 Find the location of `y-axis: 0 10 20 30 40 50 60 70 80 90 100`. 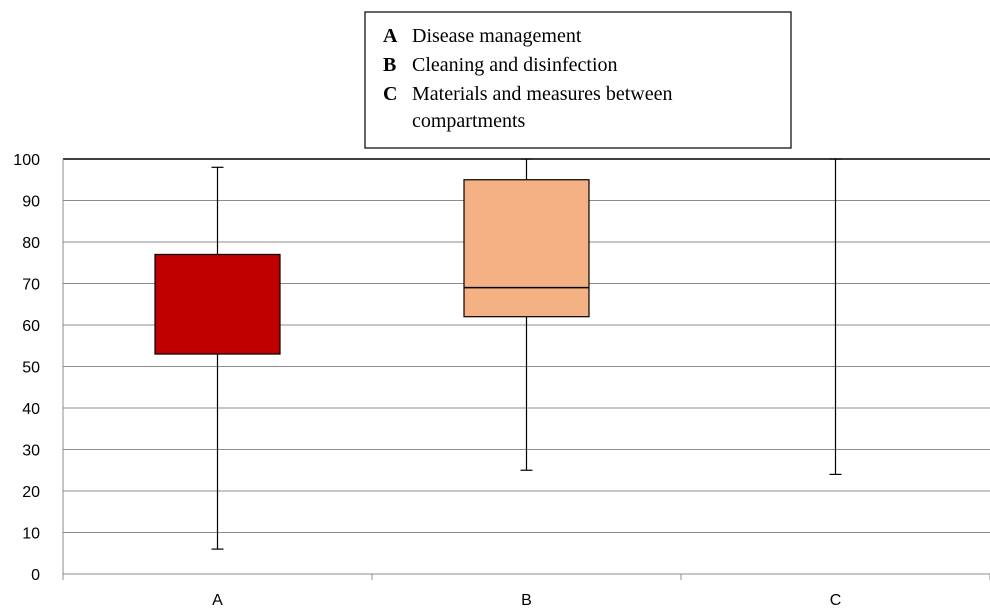

y-axis: 0 10 20 30 40 50 60 70 80 90 100 is located at coordinates (38, 368).